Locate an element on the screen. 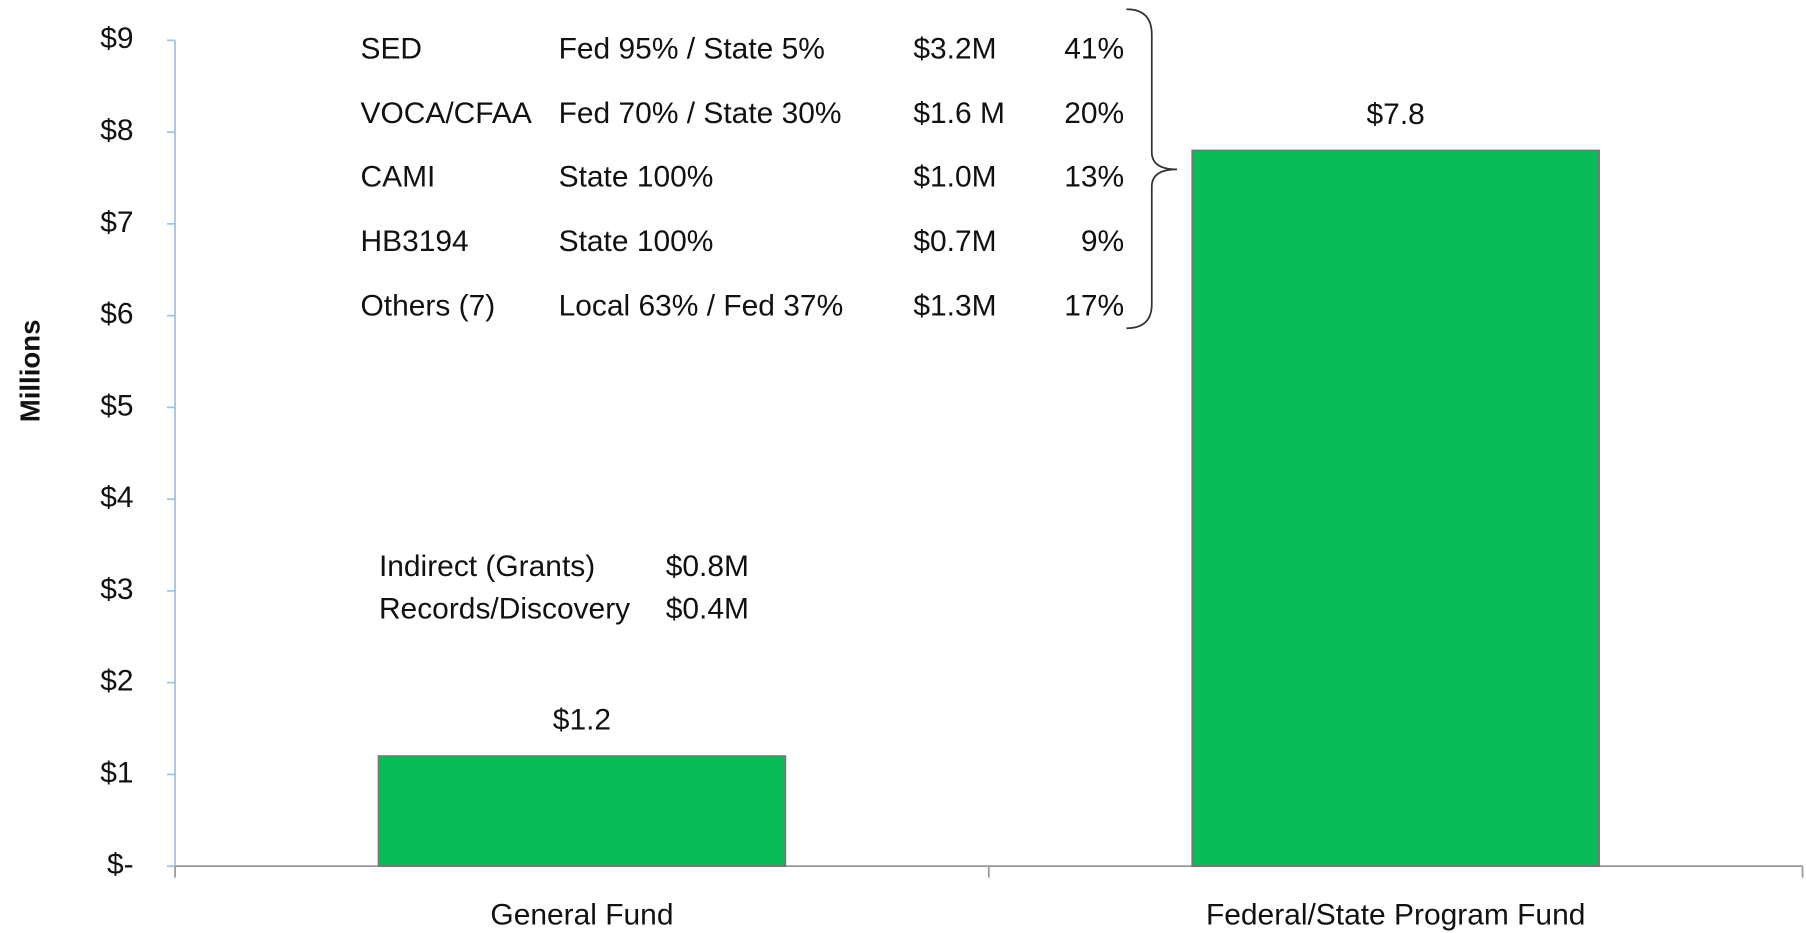  program-share: 17% is located at coordinates (1094, 305).